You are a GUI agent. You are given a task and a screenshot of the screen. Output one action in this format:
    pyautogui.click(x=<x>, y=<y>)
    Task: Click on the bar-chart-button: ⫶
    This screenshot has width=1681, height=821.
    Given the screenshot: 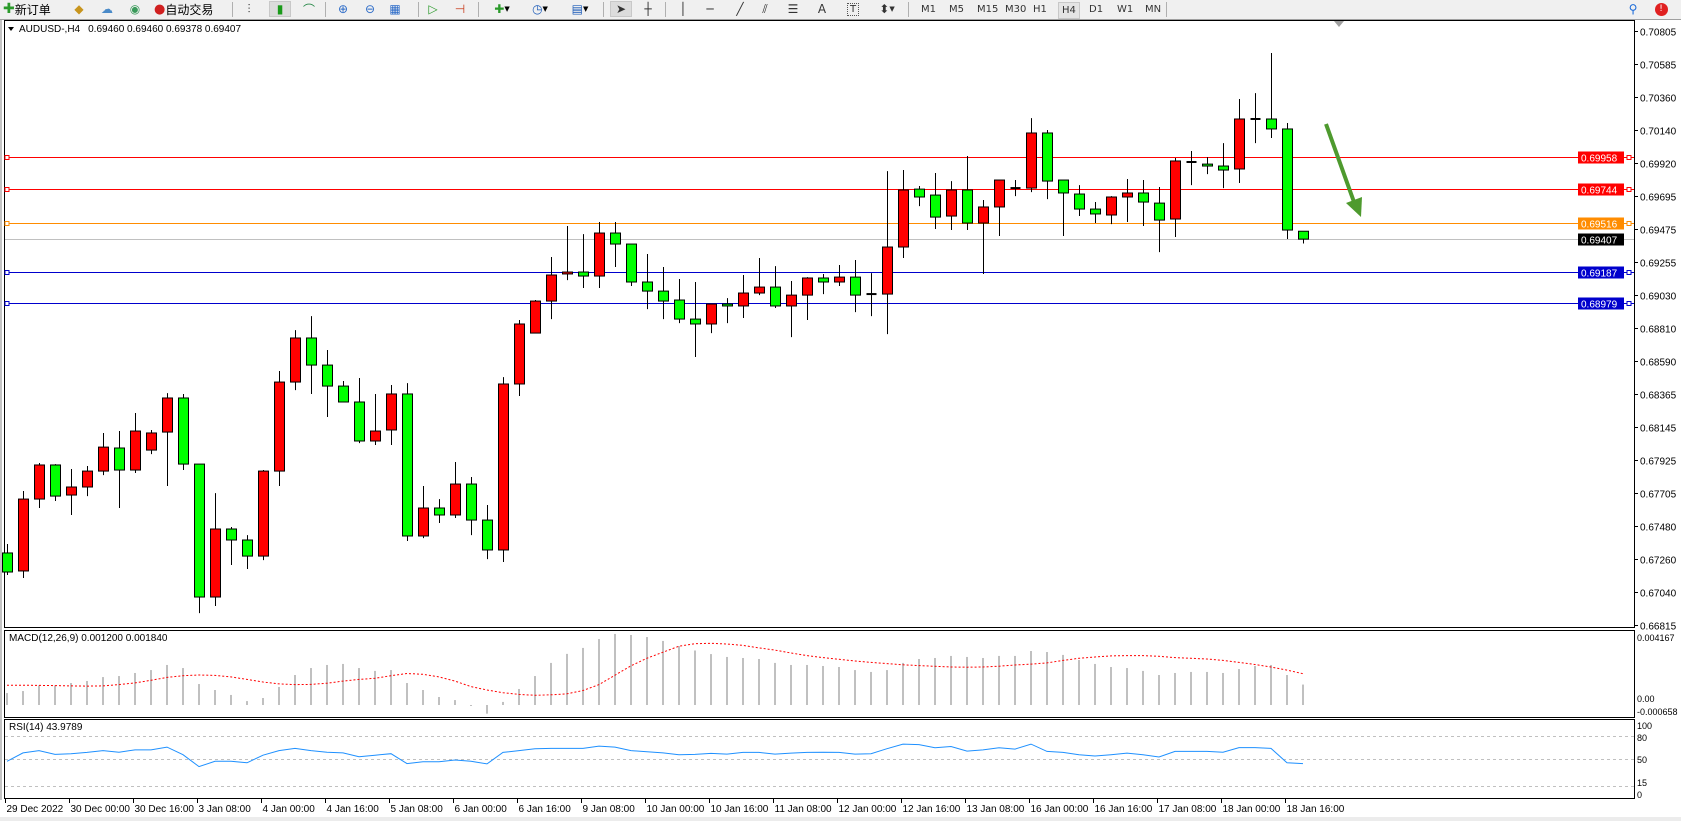 What is the action you would take?
    pyautogui.click(x=249, y=9)
    